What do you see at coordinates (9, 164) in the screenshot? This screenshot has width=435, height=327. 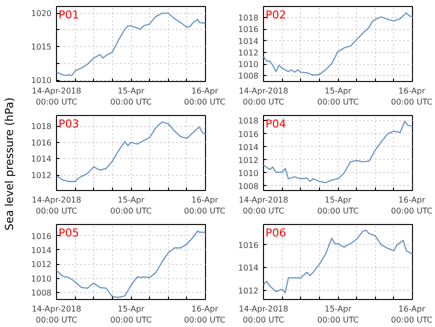 I see `y-axis-title: Sea level pressure (hPa)` at bounding box center [9, 164].